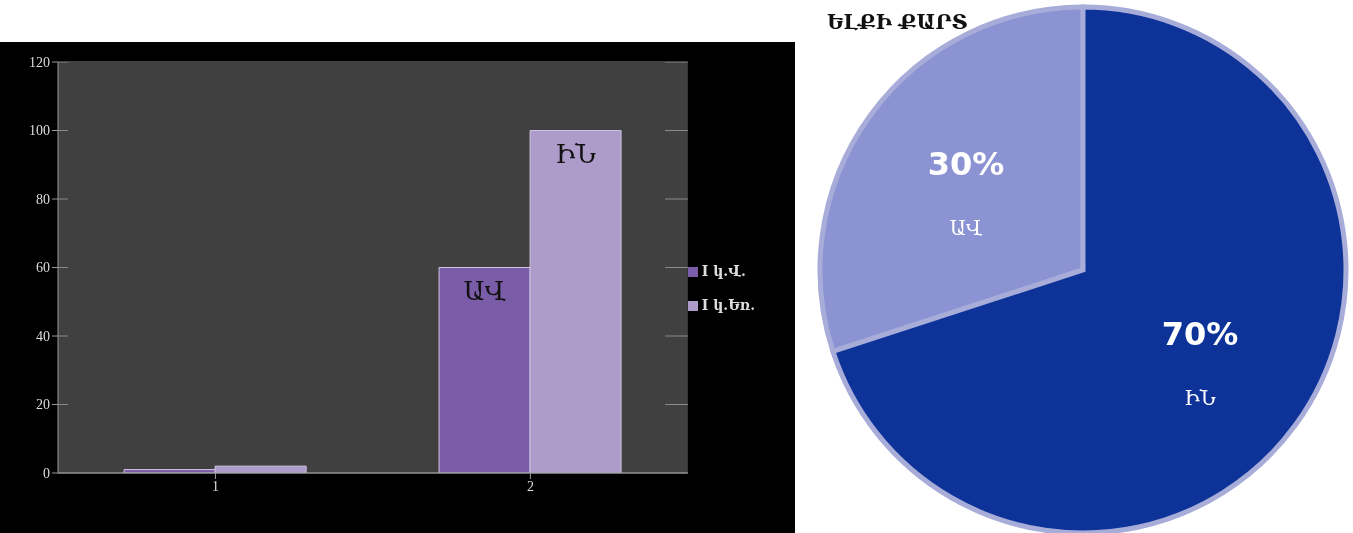 Image resolution: width=1353 pixels, height=533 pixels. I want to click on x-tick-label: 1, so click(215, 486).